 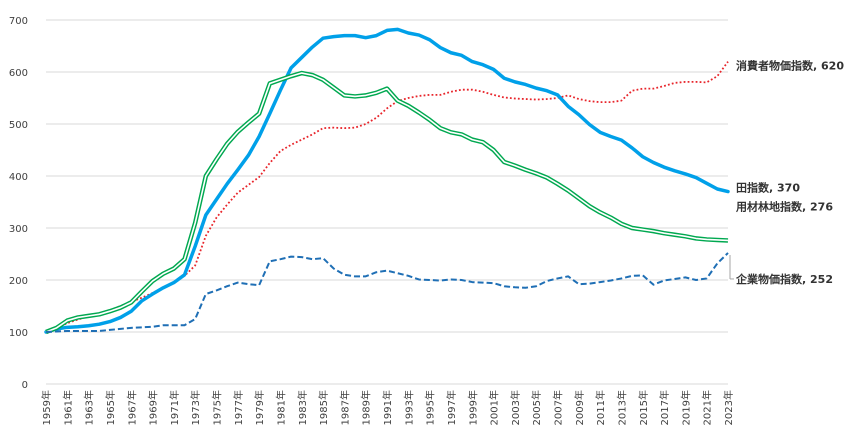 What do you see at coordinates (238, 407) in the screenshot?
I see `x-tick-label: 1977年` at bounding box center [238, 407].